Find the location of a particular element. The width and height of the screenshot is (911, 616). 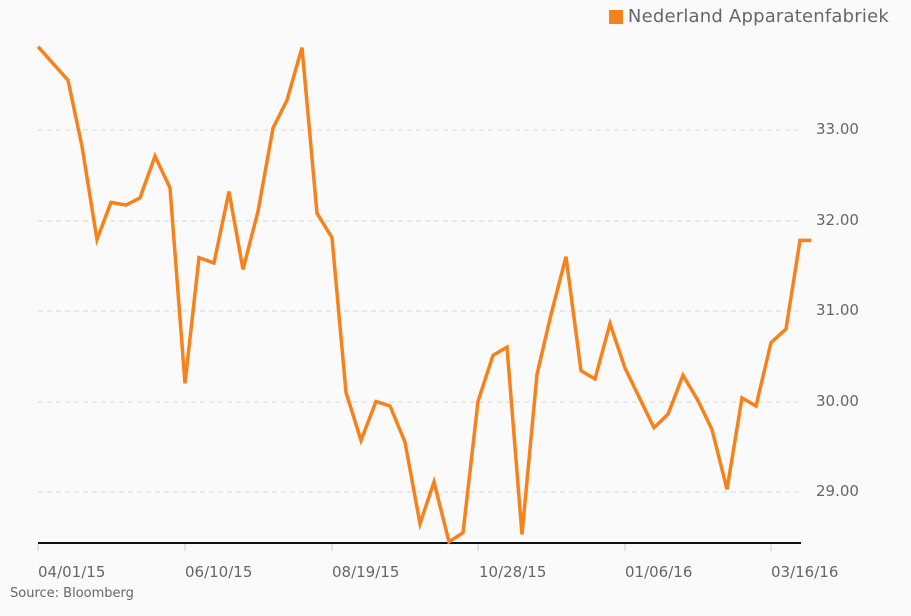

x-tick-label: 01/06/16 is located at coordinates (659, 572).